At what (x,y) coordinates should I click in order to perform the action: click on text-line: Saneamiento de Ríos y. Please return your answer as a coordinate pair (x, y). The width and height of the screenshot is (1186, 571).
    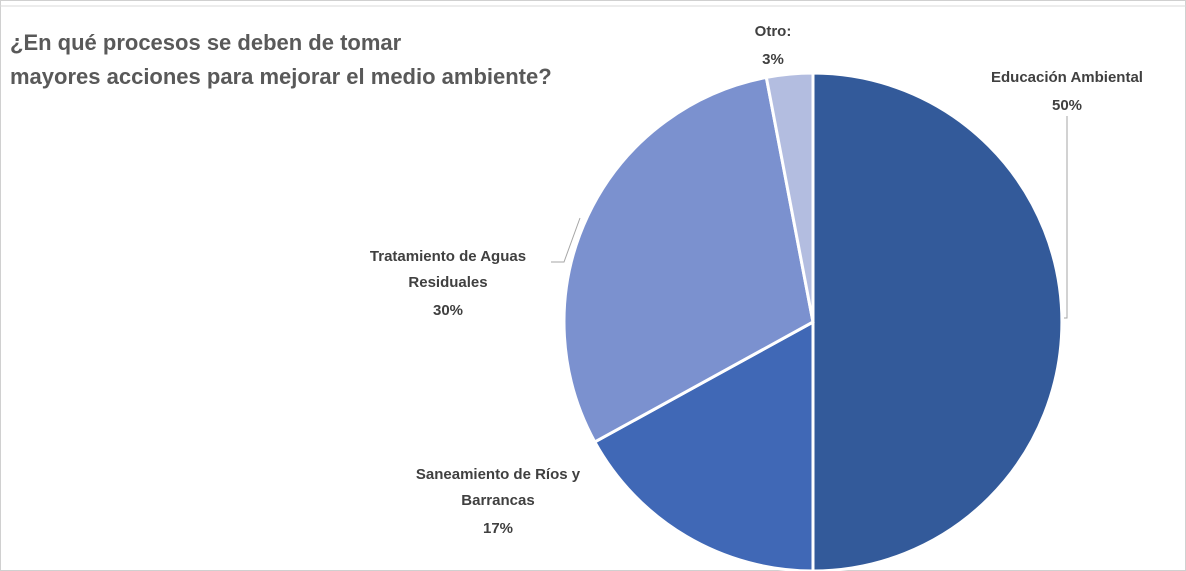
    Looking at the image, I should click on (498, 474).